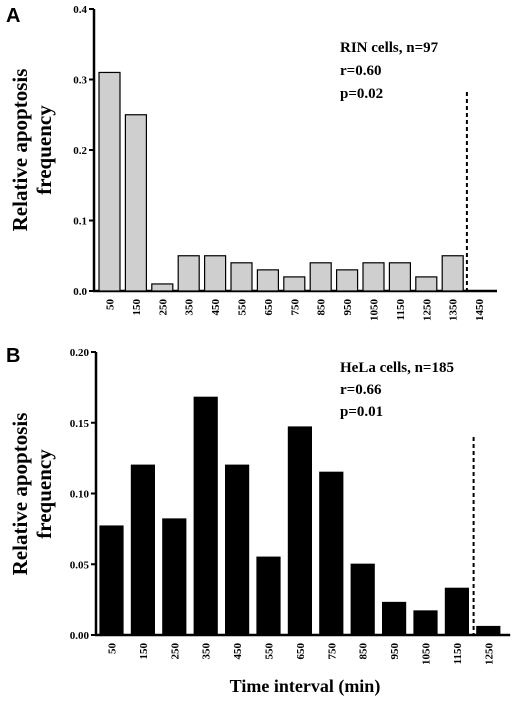 Image resolution: width=520 pixels, height=703 pixels. What do you see at coordinates (80, 10) in the screenshot?
I see `panel-a-ytick-label: 0.4` at bounding box center [80, 10].